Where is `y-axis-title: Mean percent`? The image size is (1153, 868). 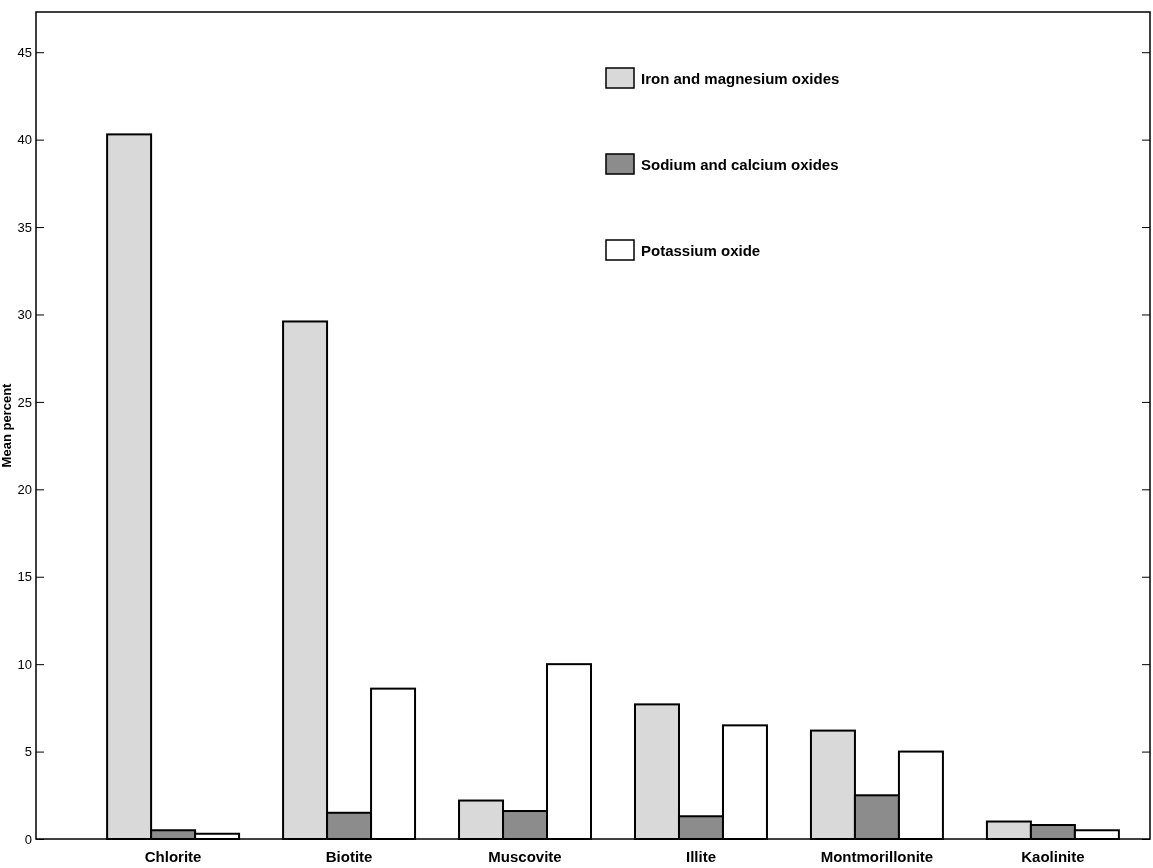
y-axis-title: Mean percent is located at coordinates (7, 425).